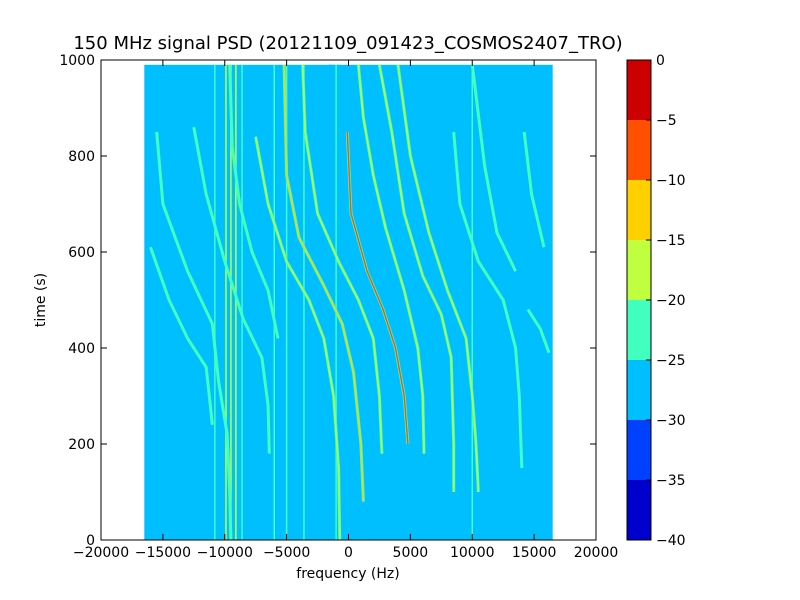 This screenshot has width=800, height=600. I want to click on y-tick-label: 800, so click(81, 157).